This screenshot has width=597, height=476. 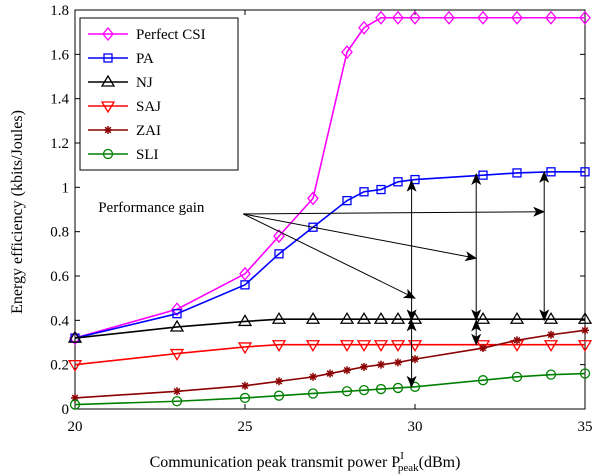 What do you see at coordinates (151, 208) in the screenshot?
I see `annotation-label: Performance gain` at bounding box center [151, 208].